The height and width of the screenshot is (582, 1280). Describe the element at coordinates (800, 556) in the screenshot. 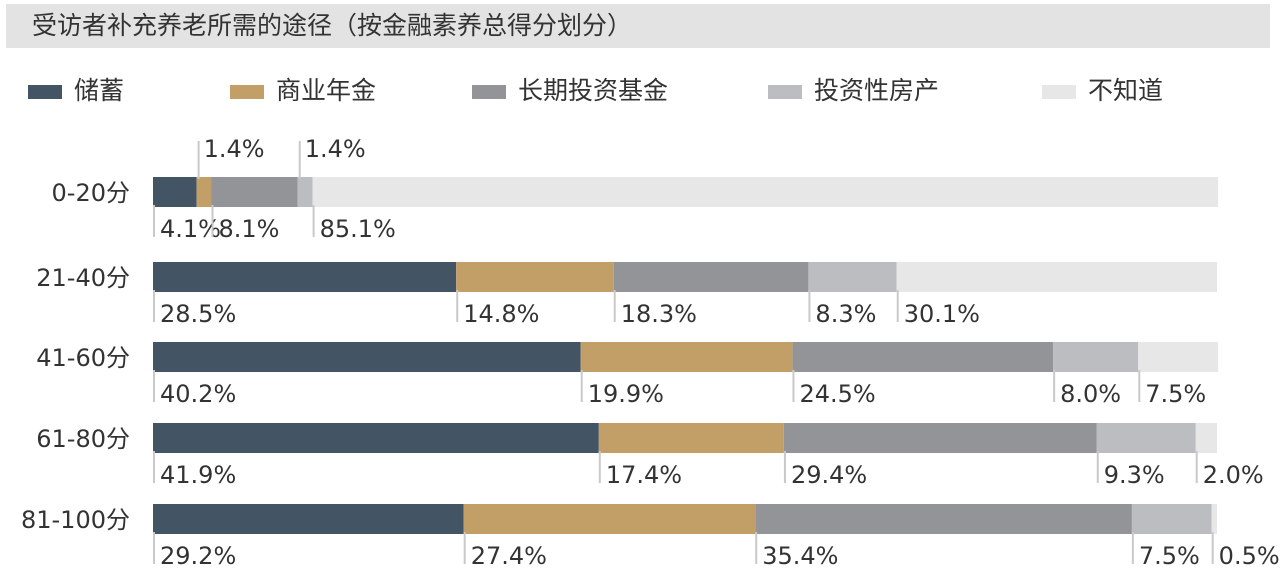

I see `value-label-fund: 35.4%` at that location.